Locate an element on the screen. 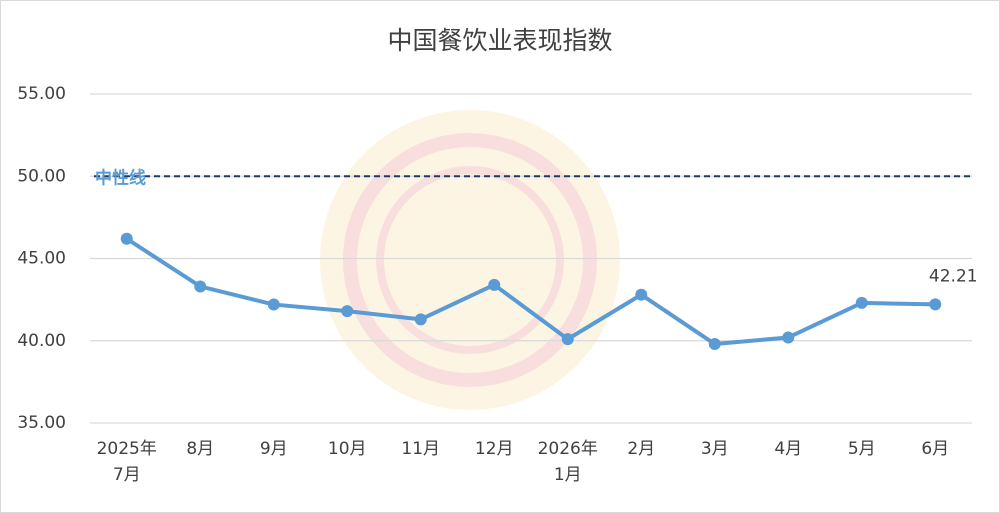 The height and width of the screenshot is (513, 1000). y-tick-label: 35.00 is located at coordinates (41, 423).